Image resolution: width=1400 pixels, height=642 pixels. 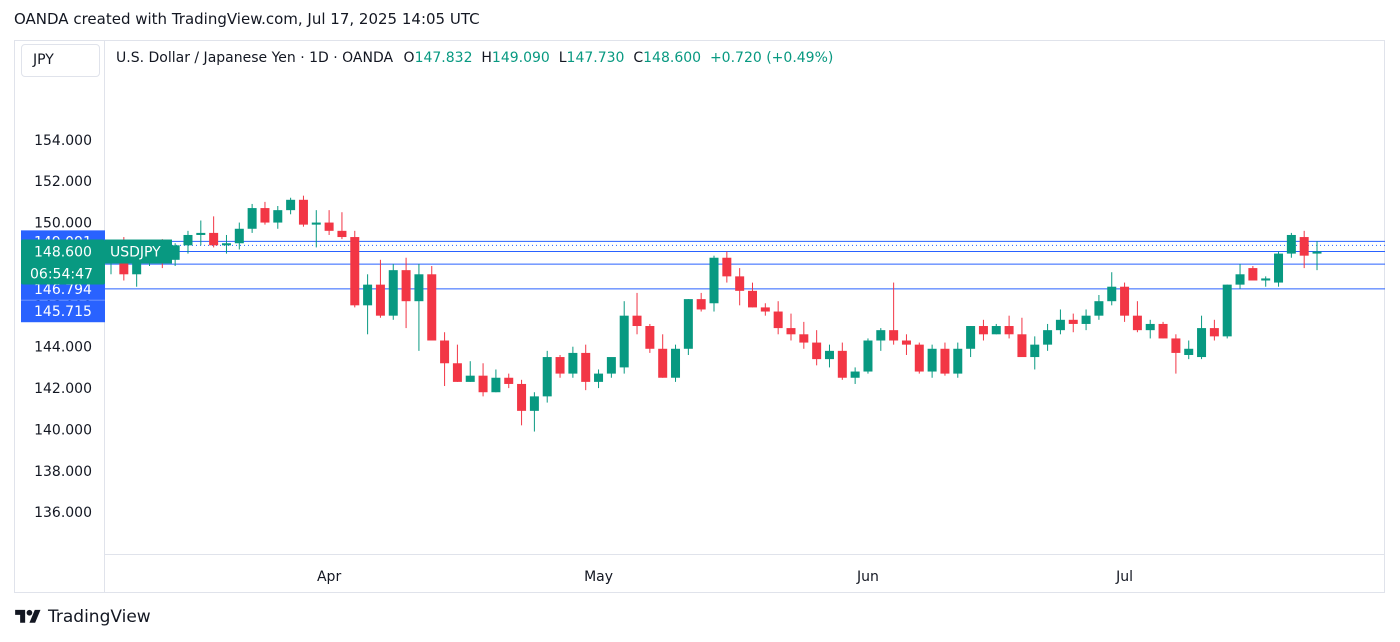 What do you see at coordinates (99, 617) in the screenshot?
I see `brand-name: TradingView` at bounding box center [99, 617].